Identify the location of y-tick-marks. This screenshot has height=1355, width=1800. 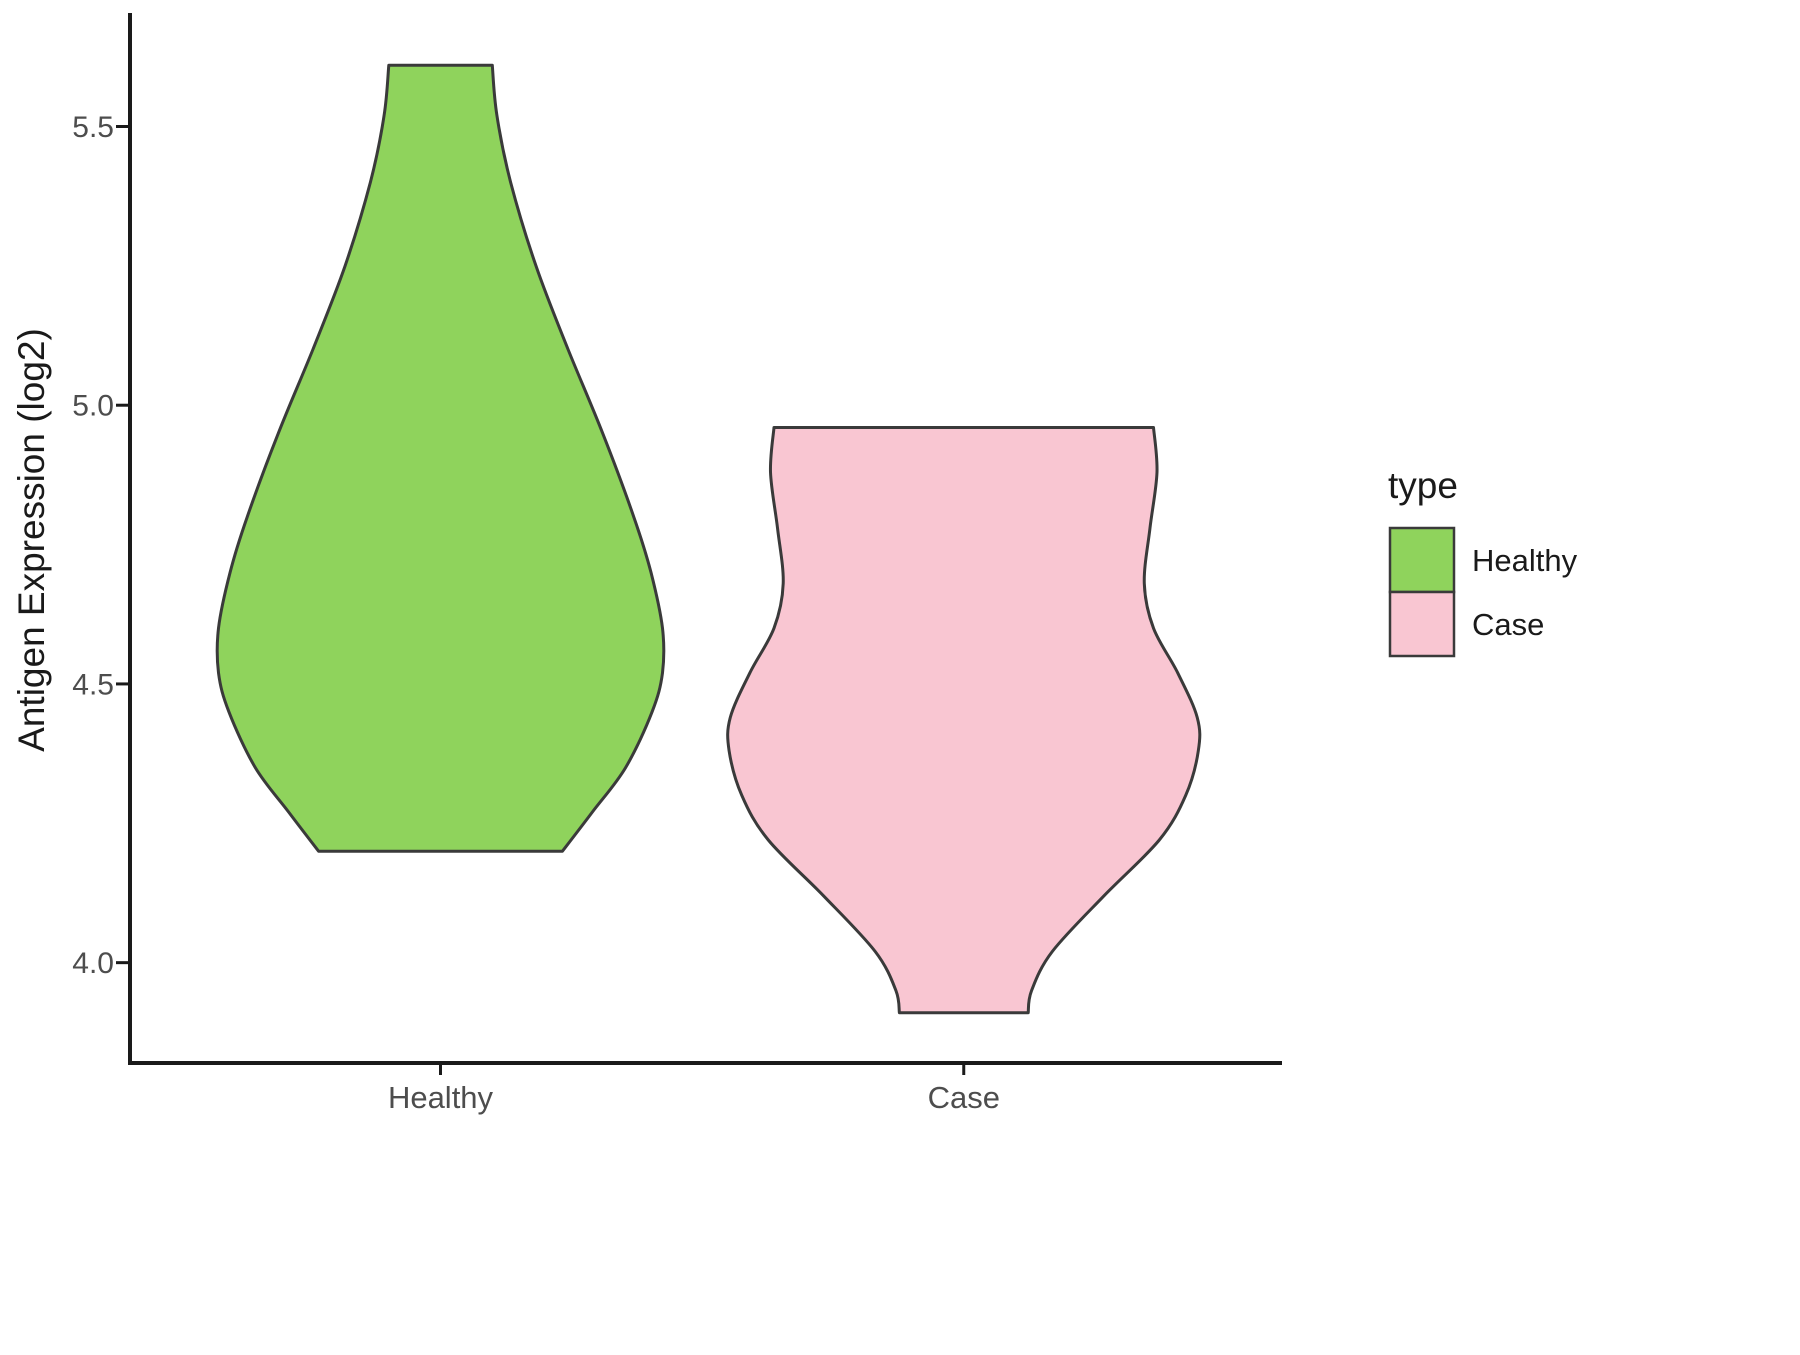
(123, 544).